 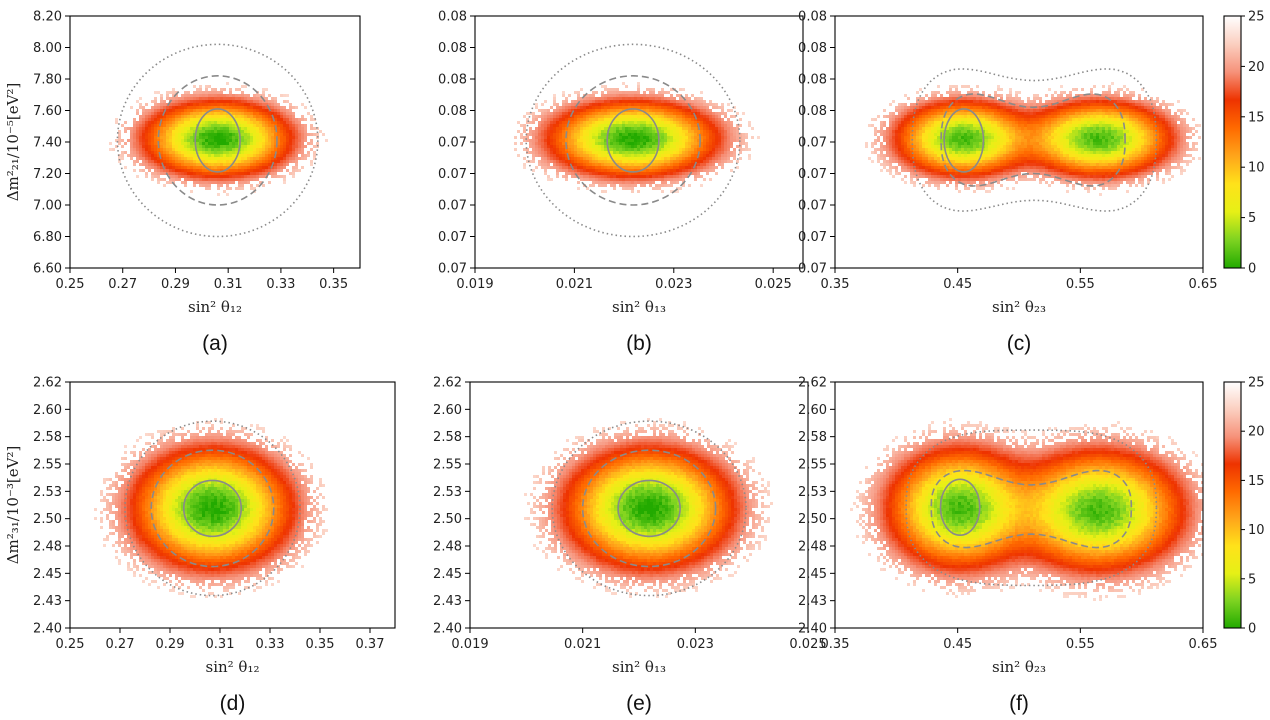 I want to click on y-axis-label: Δm²₂₁/10⁻⁵[eV²], so click(x=13, y=142).